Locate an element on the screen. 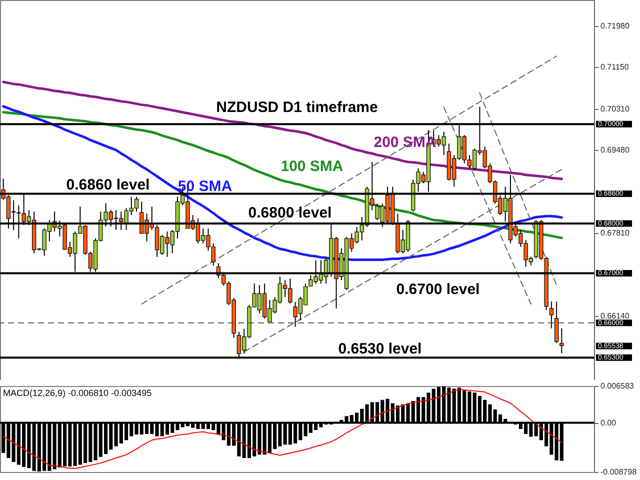  y-tick-label: 0.71980 is located at coordinates (615, 25).